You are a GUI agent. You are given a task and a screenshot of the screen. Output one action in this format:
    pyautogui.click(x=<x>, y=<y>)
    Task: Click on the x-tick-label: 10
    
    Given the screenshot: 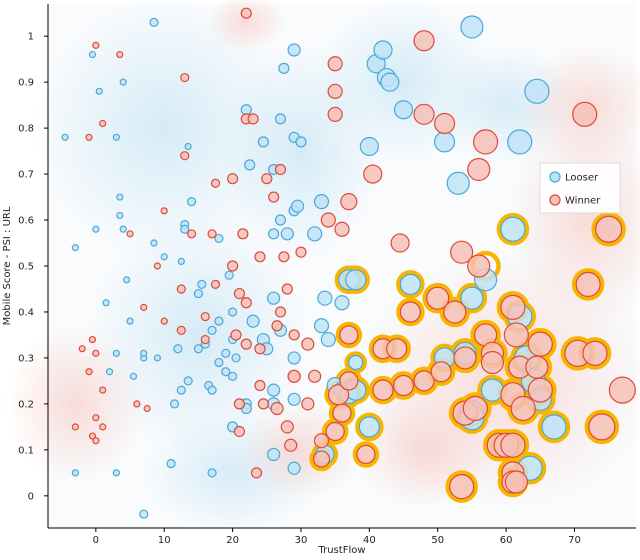 What is the action you would take?
    pyautogui.click(x=164, y=540)
    